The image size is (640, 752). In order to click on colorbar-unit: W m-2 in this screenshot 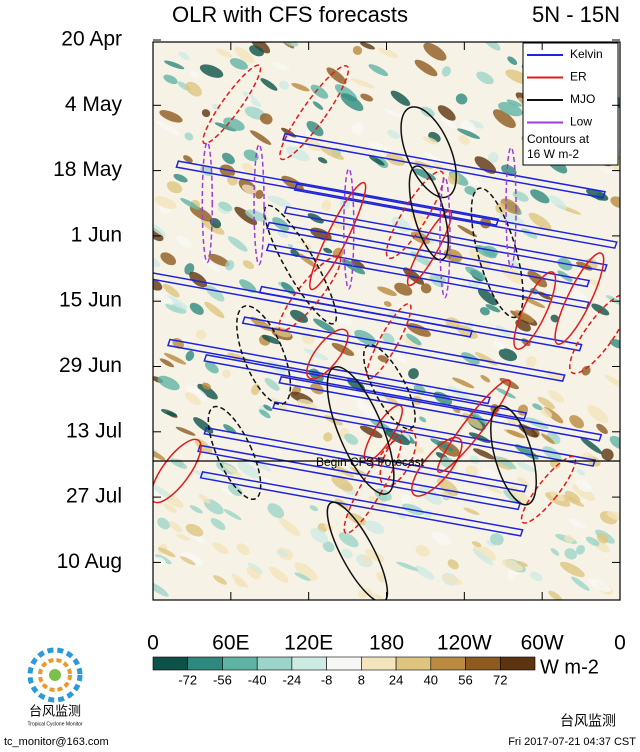, I will do `click(569, 667)`.